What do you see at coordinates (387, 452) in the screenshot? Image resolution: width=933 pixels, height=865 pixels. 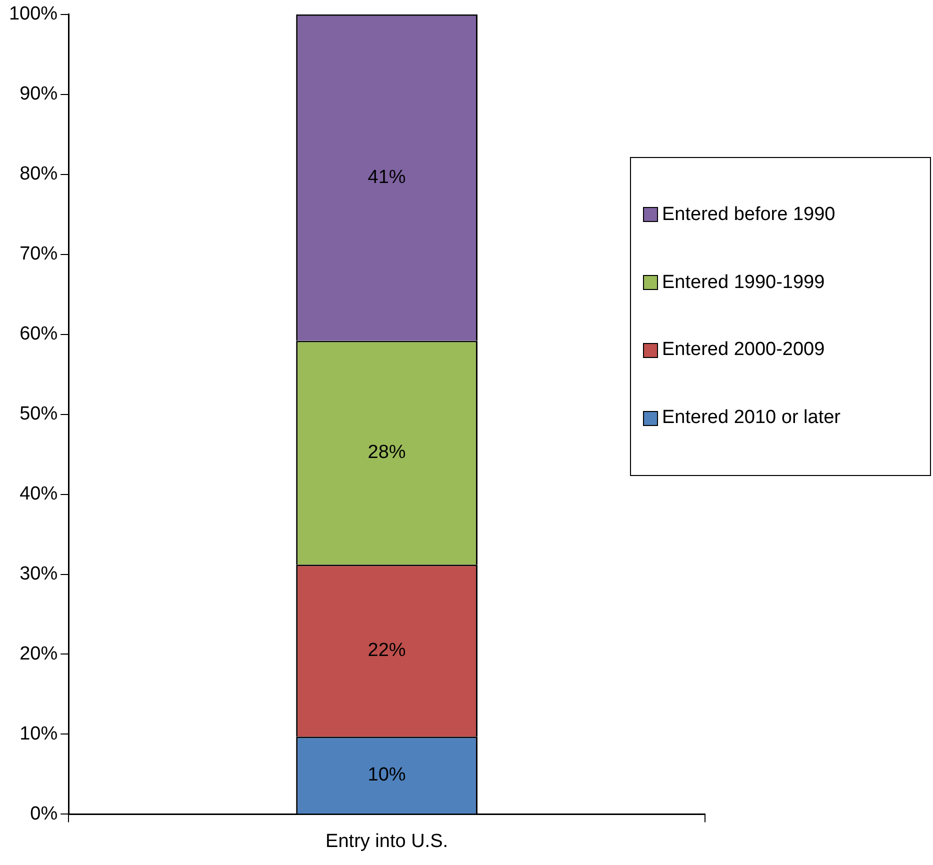 I see `data-label: 28%` at bounding box center [387, 452].